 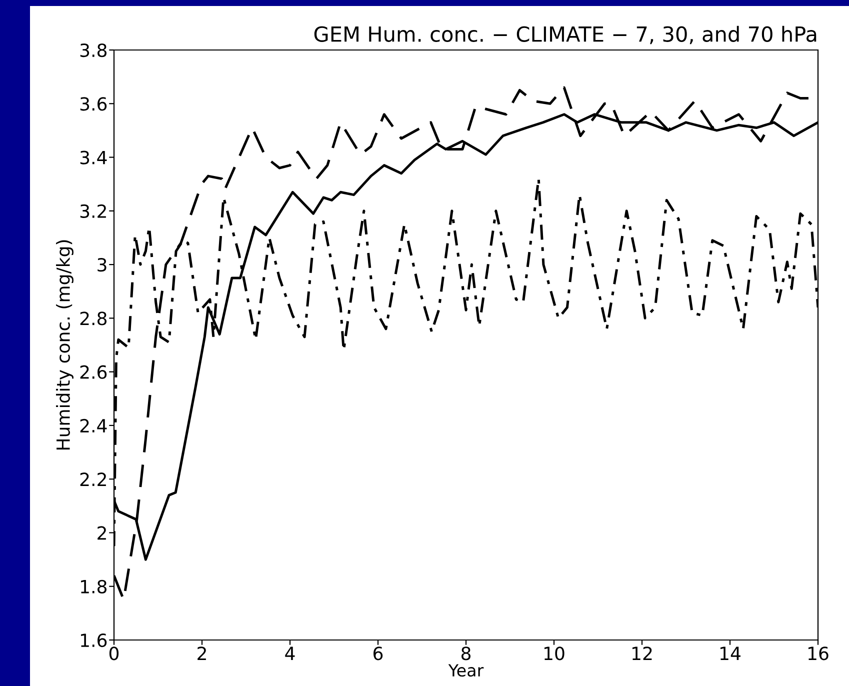 I want to click on y-tick-label: 2.4, so click(x=93, y=425).